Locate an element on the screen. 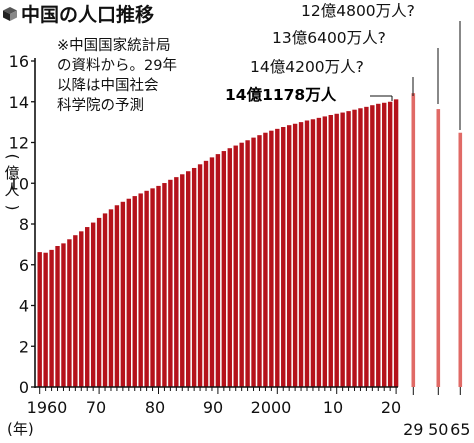 Image resolution: width=474 pixels, height=443 pixels. x-tick-label: 80 is located at coordinates (155, 407).